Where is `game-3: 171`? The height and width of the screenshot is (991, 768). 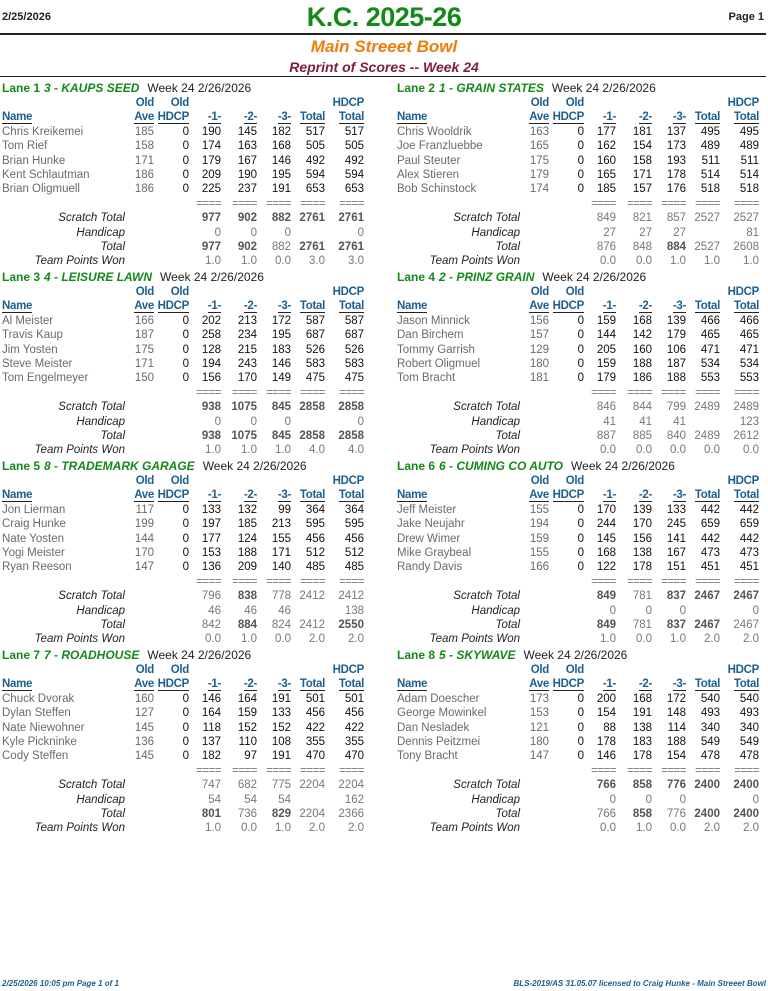
game-3: 171 is located at coordinates (281, 552).